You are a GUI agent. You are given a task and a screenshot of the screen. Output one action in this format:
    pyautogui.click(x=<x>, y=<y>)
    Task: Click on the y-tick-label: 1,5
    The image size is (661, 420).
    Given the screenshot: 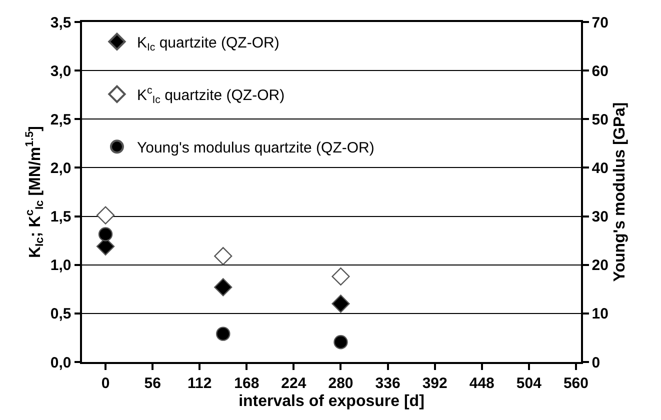 What is the action you would take?
    pyautogui.click(x=61, y=217)
    